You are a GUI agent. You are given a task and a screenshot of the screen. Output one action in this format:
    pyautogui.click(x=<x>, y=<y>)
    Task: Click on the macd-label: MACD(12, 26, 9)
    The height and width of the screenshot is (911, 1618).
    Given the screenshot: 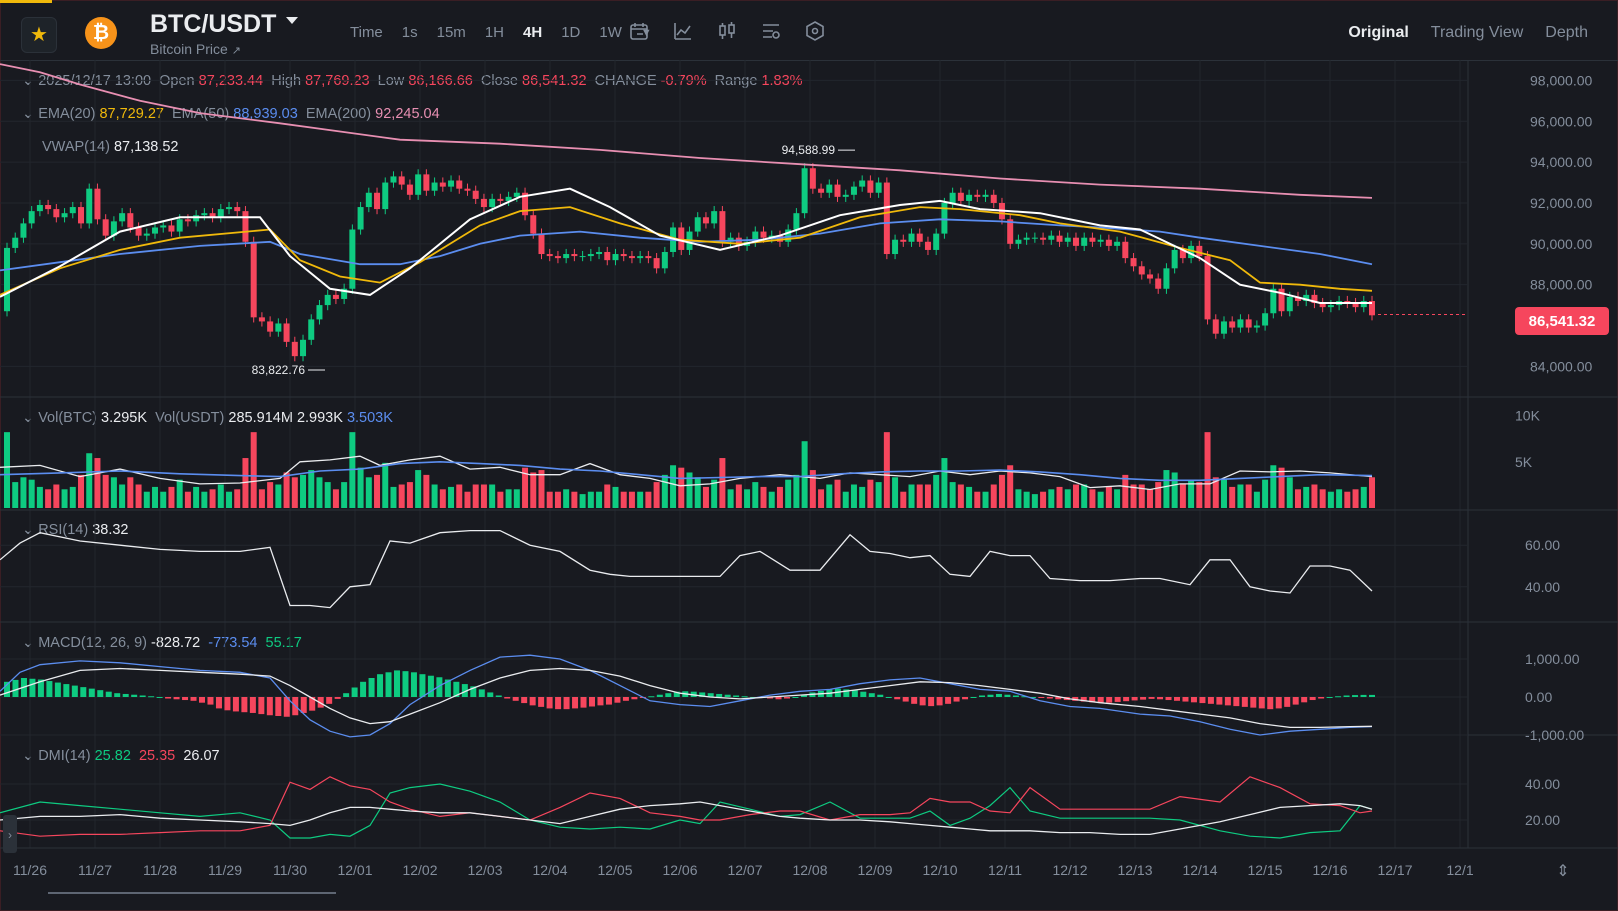 What is the action you would take?
    pyautogui.click(x=92, y=643)
    